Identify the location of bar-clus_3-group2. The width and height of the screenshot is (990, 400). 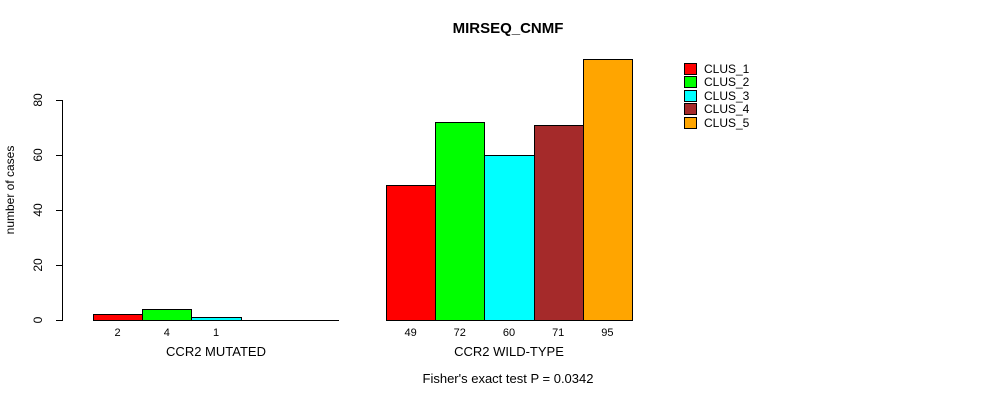
(509, 238).